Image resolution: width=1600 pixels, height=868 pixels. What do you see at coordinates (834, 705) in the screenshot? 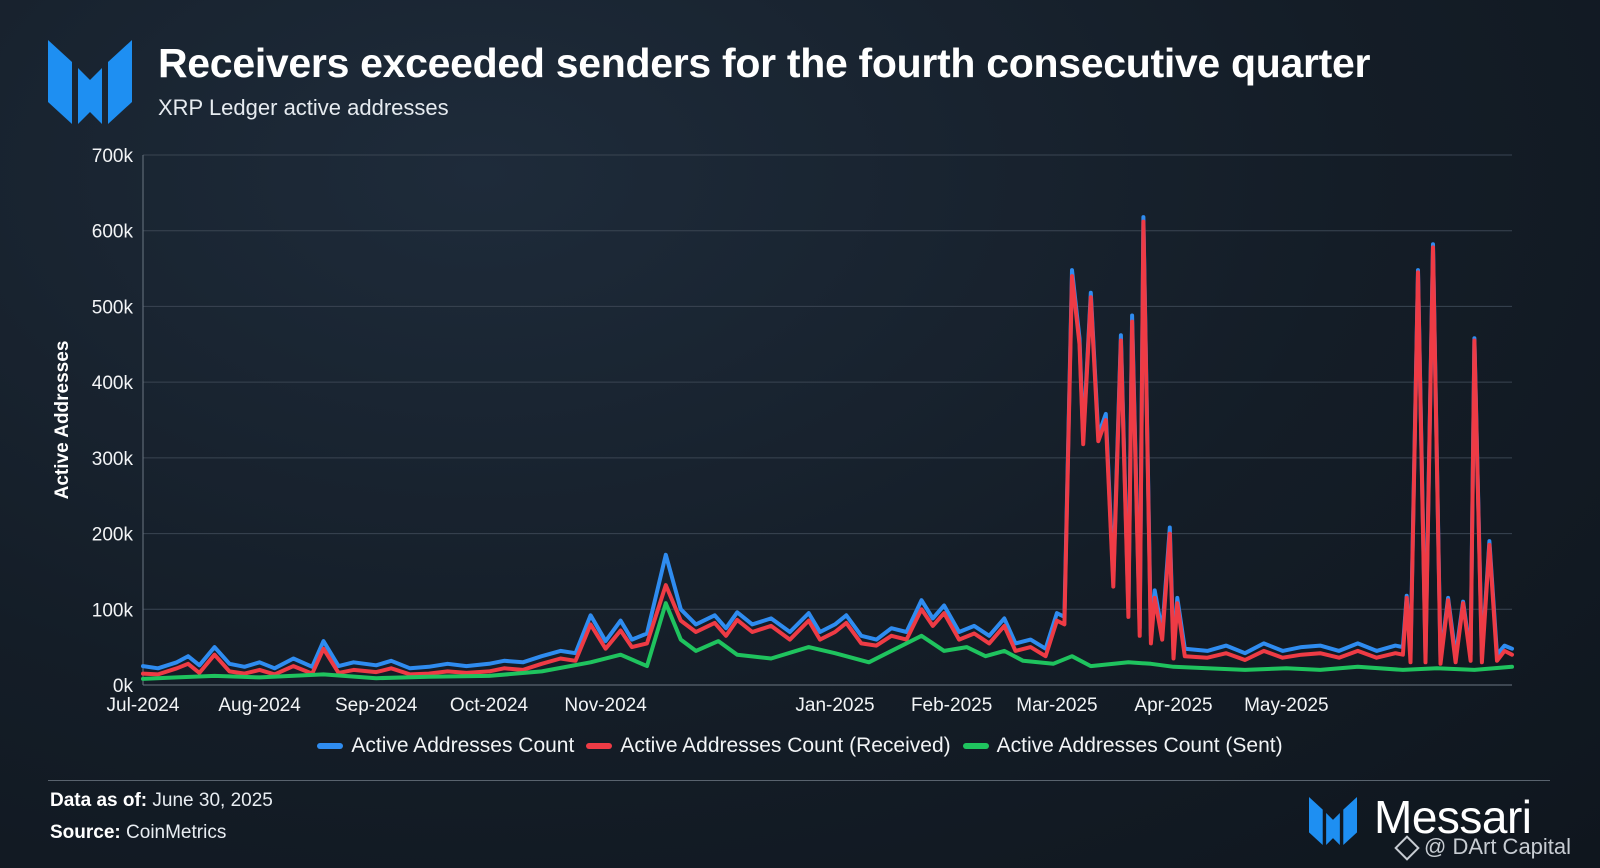
I see `x-tick-label: Jan-2025` at bounding box center [834, 705].